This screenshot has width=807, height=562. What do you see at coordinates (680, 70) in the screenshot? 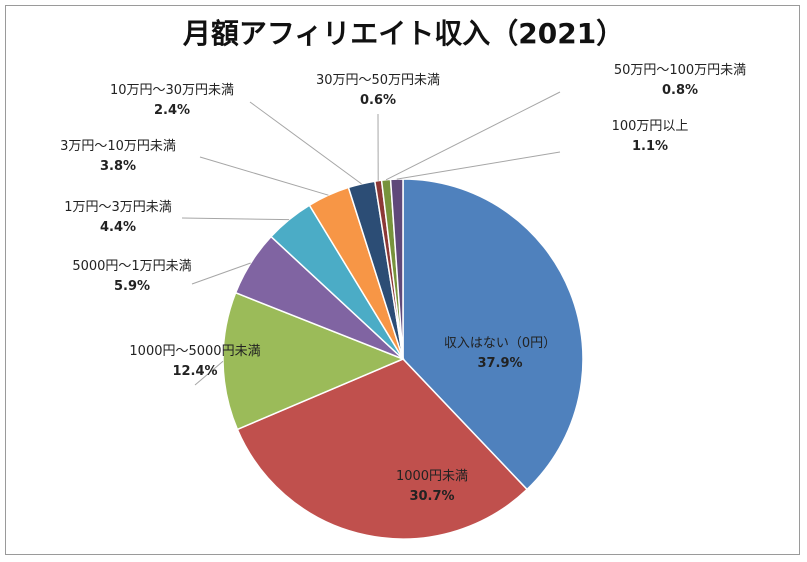
I see `slice-label: 50万円～100万円未満` at bounding box center [680, 70].